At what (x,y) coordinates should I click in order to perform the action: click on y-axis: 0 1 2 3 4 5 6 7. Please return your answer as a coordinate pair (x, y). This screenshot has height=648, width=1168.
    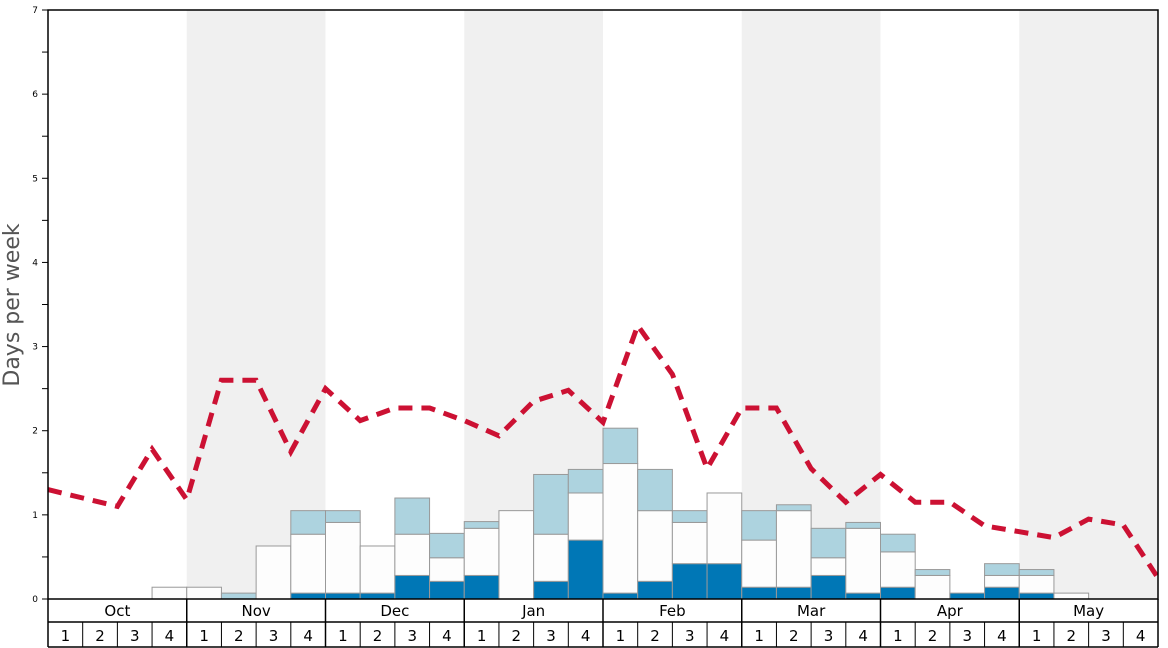
    Looking at the image, I should click on (40, 305).